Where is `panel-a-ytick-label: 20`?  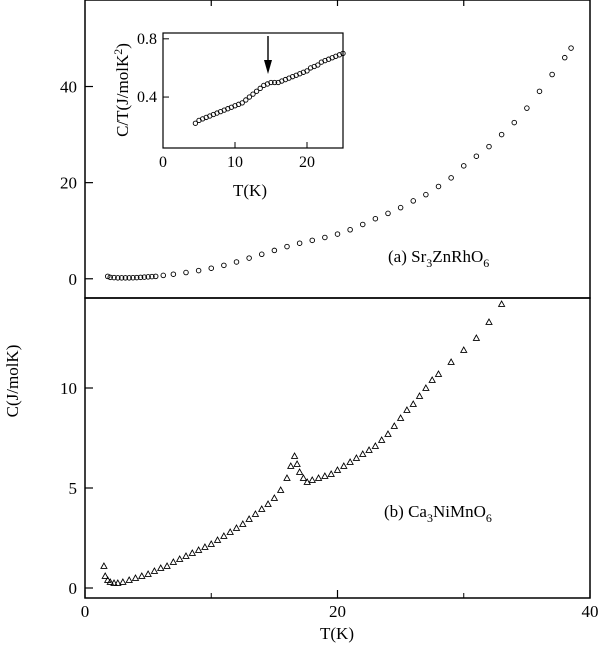 panel-a-ytick-label: 20 is located at coordinates (68, 183).